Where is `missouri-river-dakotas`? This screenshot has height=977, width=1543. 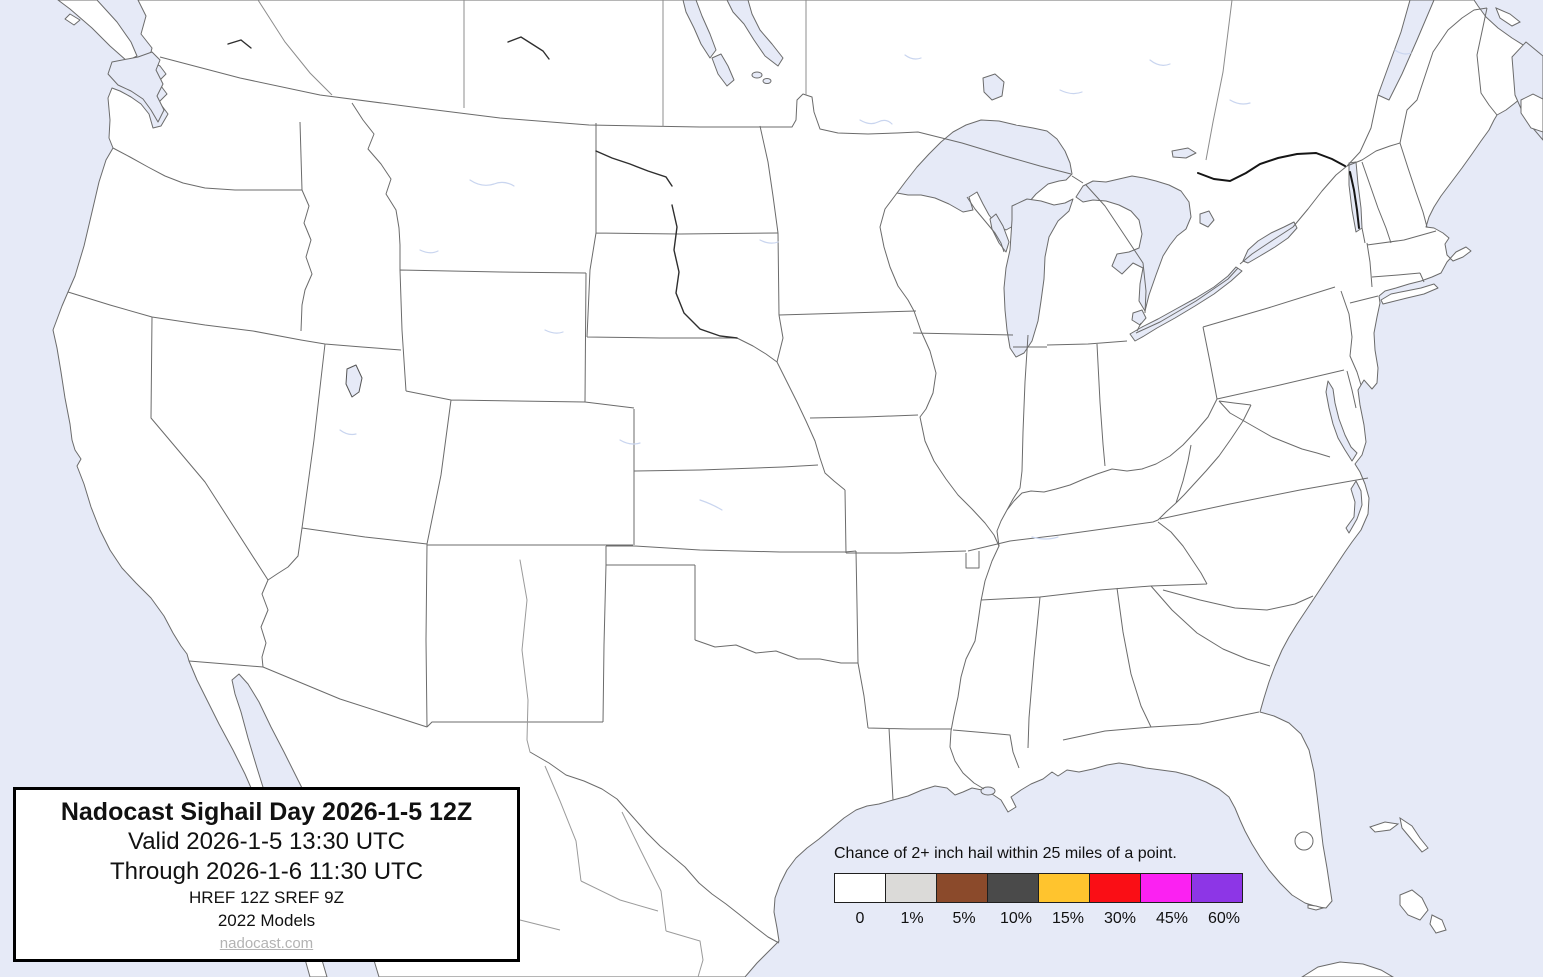
missouri-river-dakotas is located at coordinates (704, 271).